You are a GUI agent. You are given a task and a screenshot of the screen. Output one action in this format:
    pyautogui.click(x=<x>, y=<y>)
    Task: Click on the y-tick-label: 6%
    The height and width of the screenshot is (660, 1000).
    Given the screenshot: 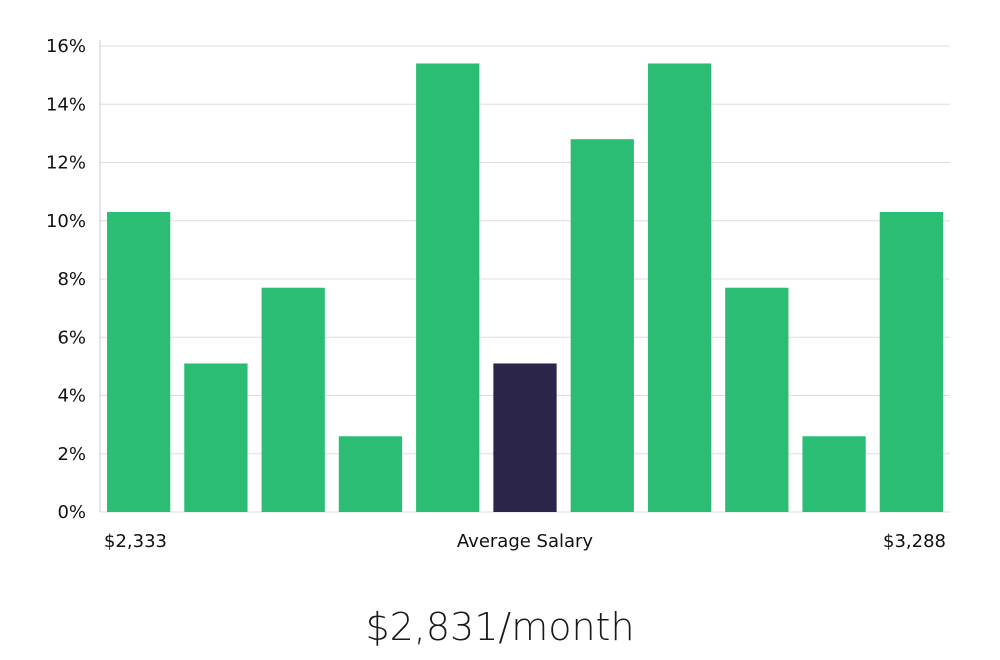 What is the action you would take?
    pyautogui.click(x=71, y=337)
    